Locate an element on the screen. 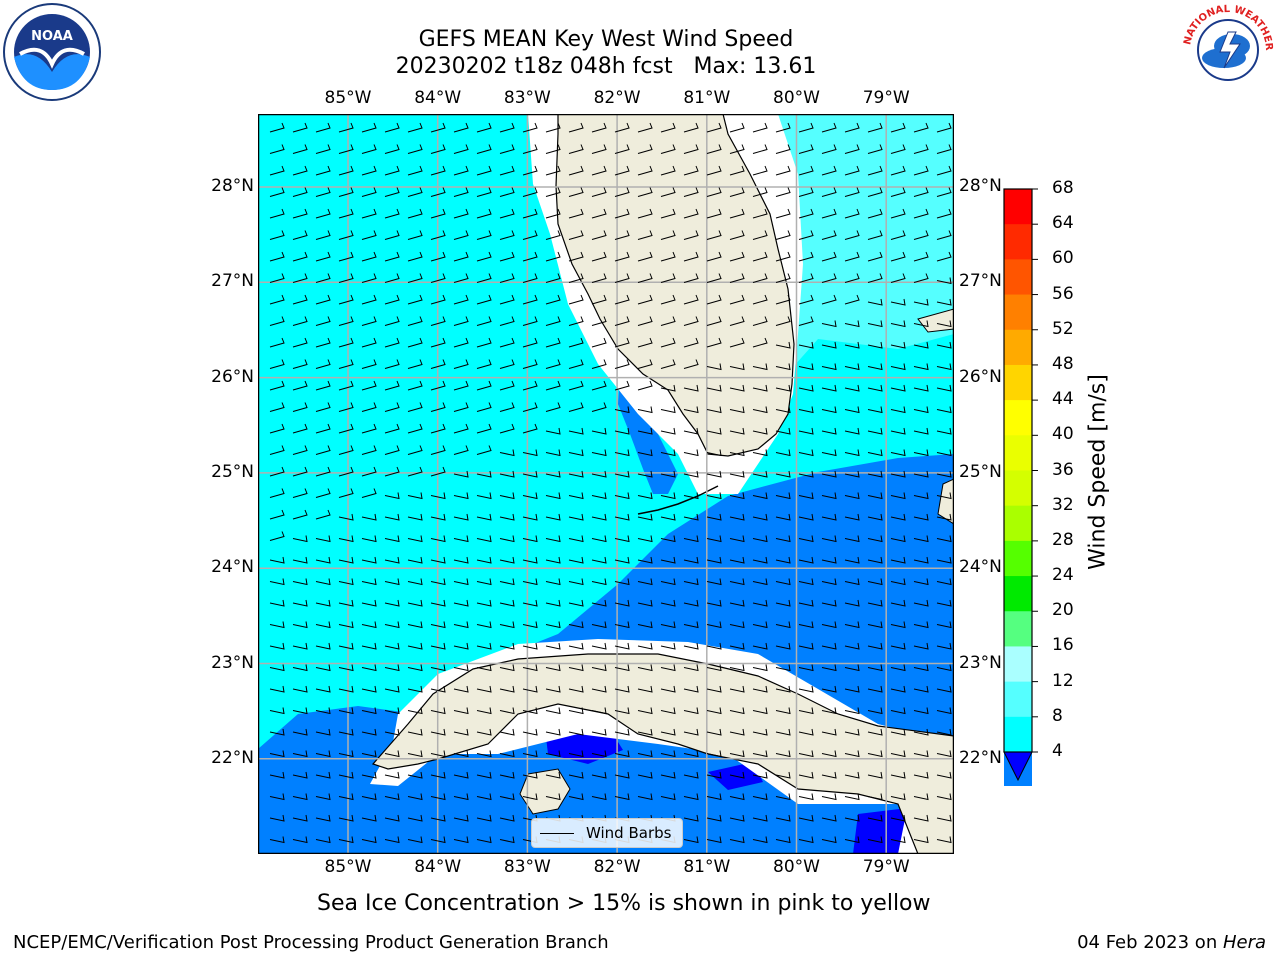 This screenshot has height=960, width=1280. colorbar-tick-label: 56 is located at coordinates (1063, 293).